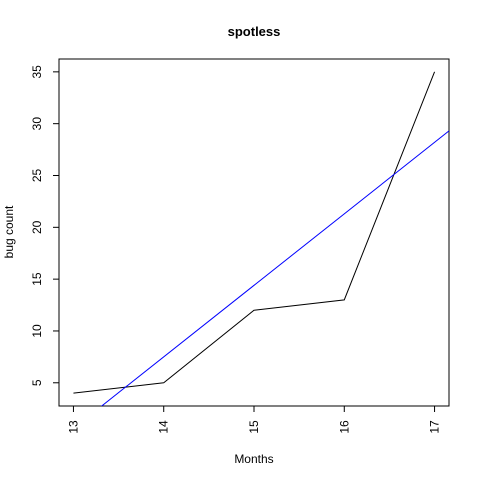 This screenshot has width=480, height=485. I want to click on x-tick-label: 17, so click(435, 427).